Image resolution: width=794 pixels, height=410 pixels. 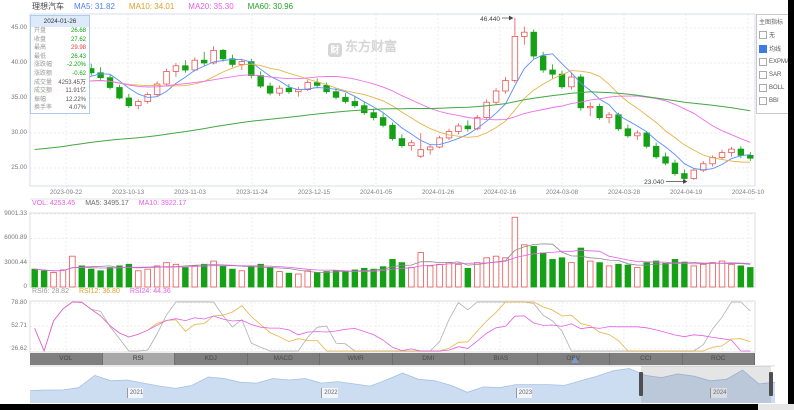 What do you see at coordinates (575, 360) in the screenshot?
I see `scroll-indicator-icon` at bounding box center [575, 360].